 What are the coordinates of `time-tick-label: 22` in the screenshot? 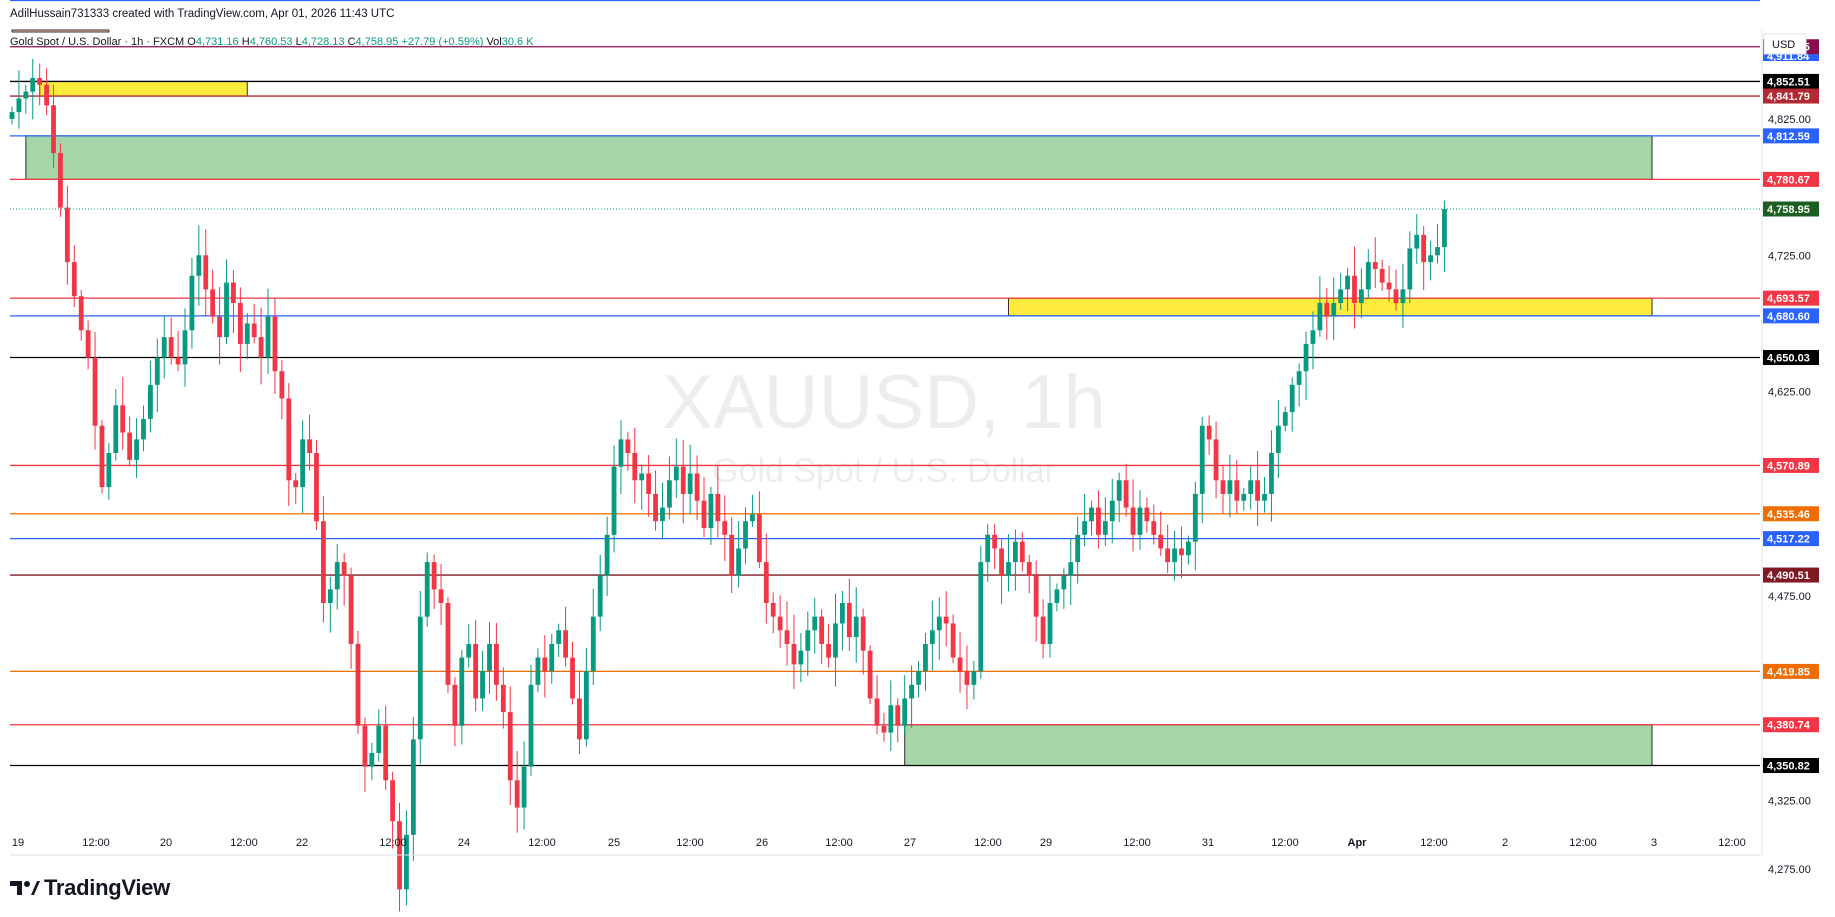 It's located at (302, 843).